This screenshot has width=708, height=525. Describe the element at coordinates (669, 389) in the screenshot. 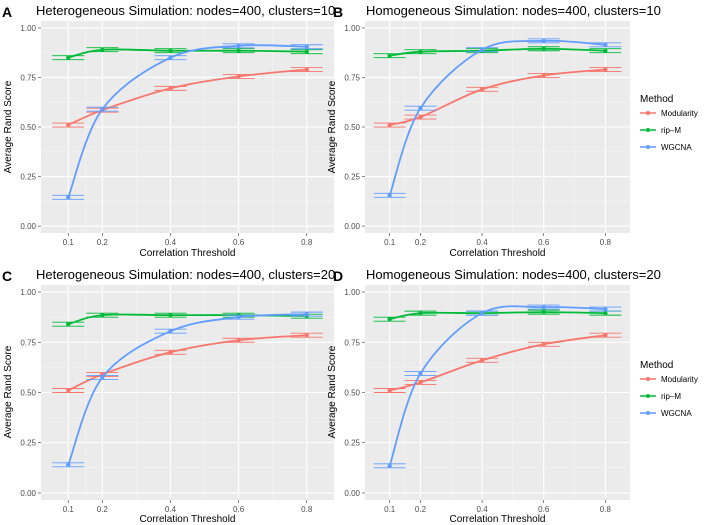

I see `legend: Method Modularity rip–M WGCNA` at that location.